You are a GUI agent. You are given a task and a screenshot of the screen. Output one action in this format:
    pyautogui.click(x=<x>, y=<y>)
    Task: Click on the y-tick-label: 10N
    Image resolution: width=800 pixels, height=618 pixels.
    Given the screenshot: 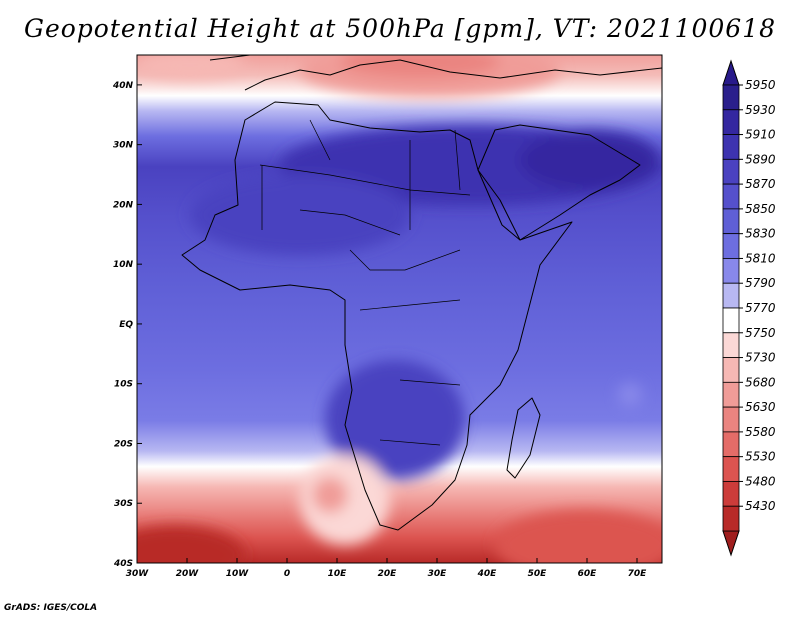 What is the action you would take?
    pyautogui.click(x=123, y=265)
    